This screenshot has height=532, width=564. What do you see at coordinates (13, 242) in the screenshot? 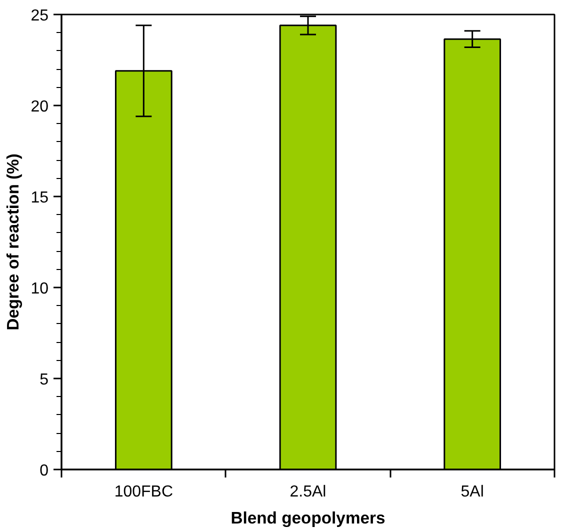
I see `y-axis-title: Degree of reaction (%)` at bounding box center [13, 242].